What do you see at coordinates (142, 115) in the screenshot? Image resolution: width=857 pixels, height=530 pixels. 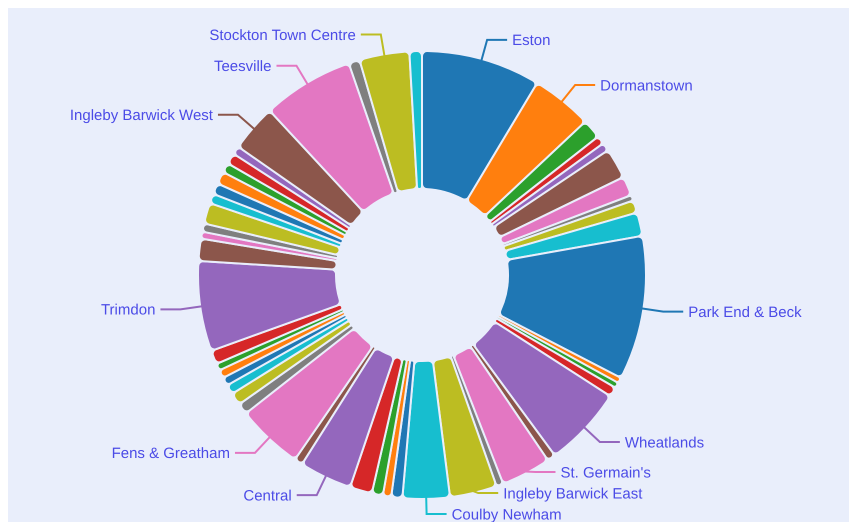 I see `slice-label: Ingleby Barwick West` at bounding box center [142, 115].